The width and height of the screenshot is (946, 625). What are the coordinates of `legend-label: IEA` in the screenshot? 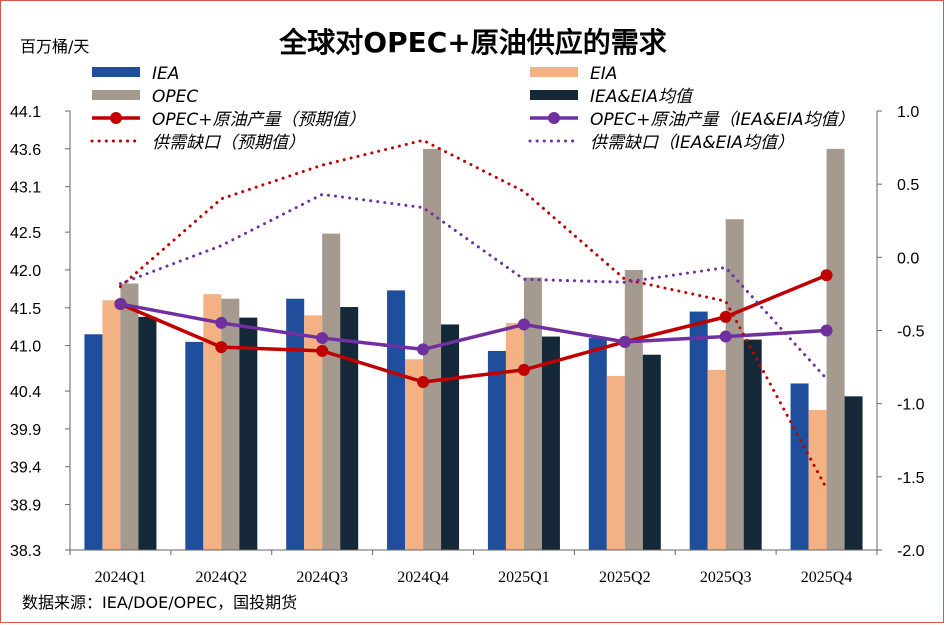 It's located at (165, 74).